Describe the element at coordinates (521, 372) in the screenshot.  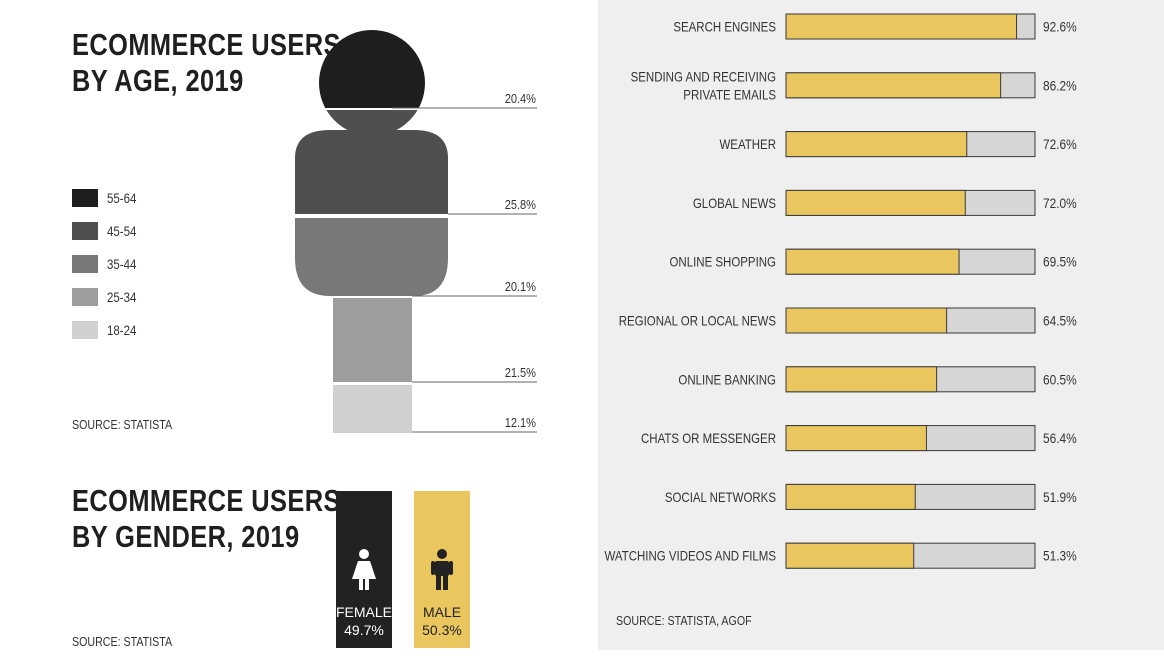
I see `age-value-label: 21.5%` at that location.